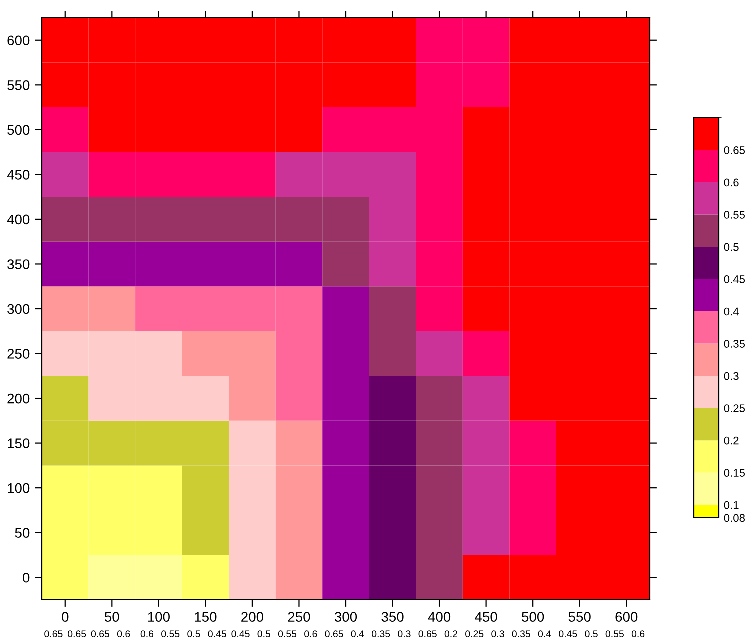 The height and width of the screenshot is (642, 748). Describe the element at coordinates (19, 354) in the screenshot. I see `y-tick-label: 250` at that location.